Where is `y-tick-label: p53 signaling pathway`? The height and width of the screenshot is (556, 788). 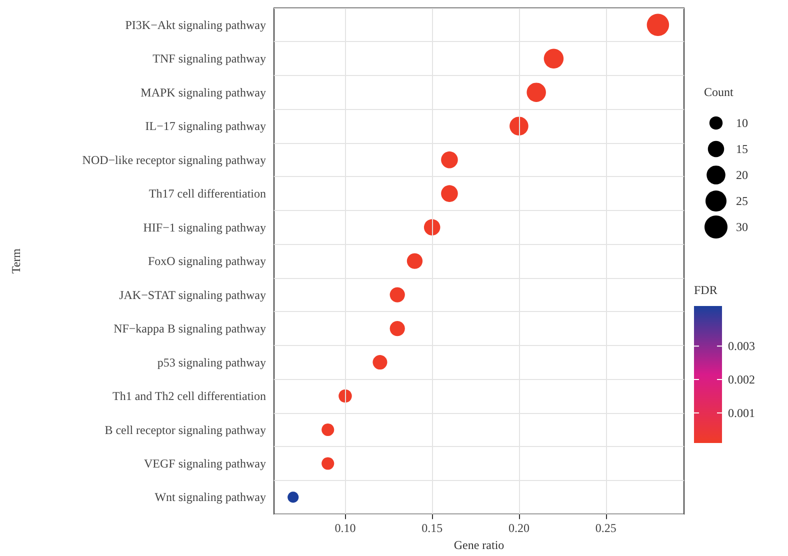
y-tick-label: p53 signaling pathway is located at coordinates (211, 362).